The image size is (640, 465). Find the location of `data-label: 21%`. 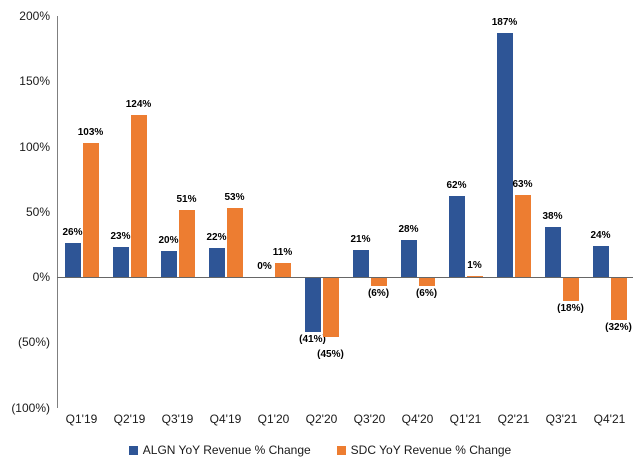

data-label: 21% is located at coordinates (360, 239).